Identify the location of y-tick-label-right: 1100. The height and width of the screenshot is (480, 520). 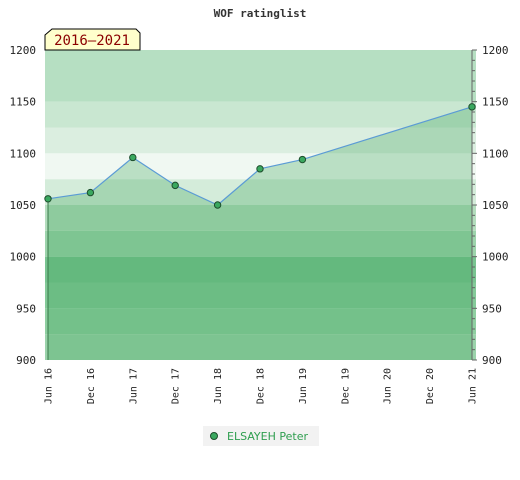
(495, 153).